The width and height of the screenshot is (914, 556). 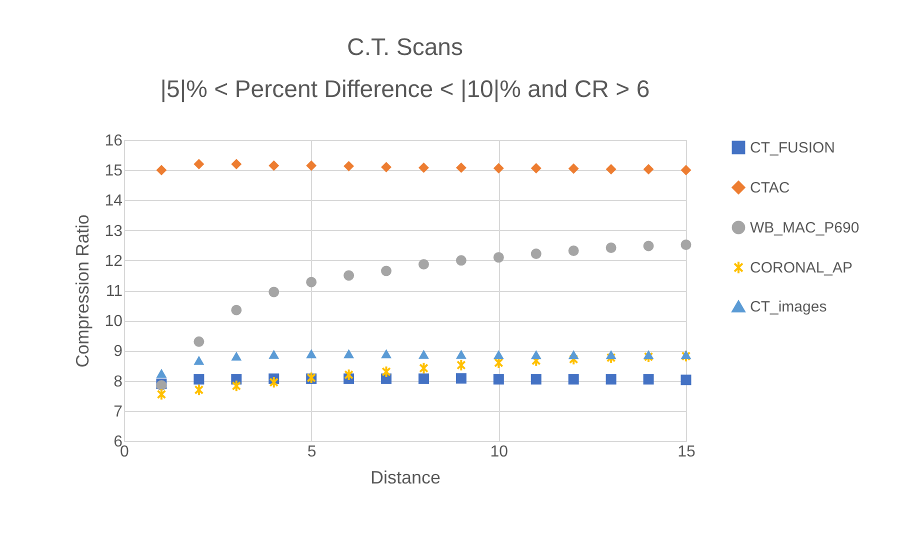 I want to click on y-tick-label: 14, so click(x=113, y=201).